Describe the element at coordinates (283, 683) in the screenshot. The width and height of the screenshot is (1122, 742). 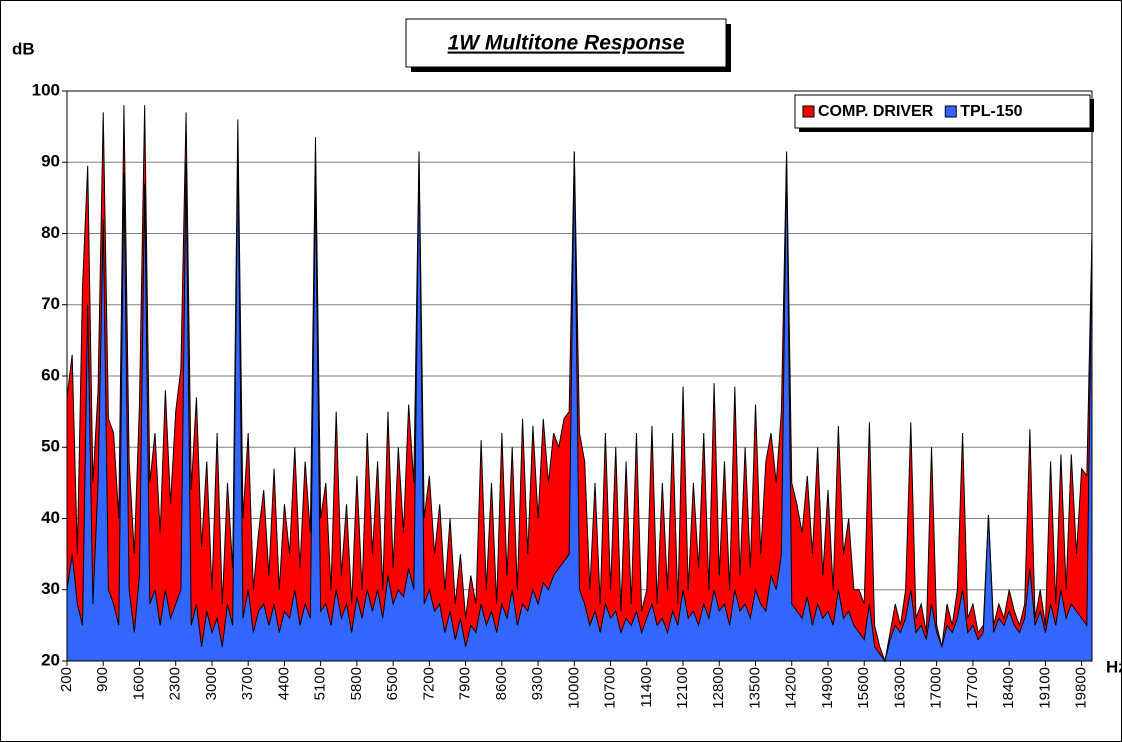
I see `x-tick-label: 4400` at that location.